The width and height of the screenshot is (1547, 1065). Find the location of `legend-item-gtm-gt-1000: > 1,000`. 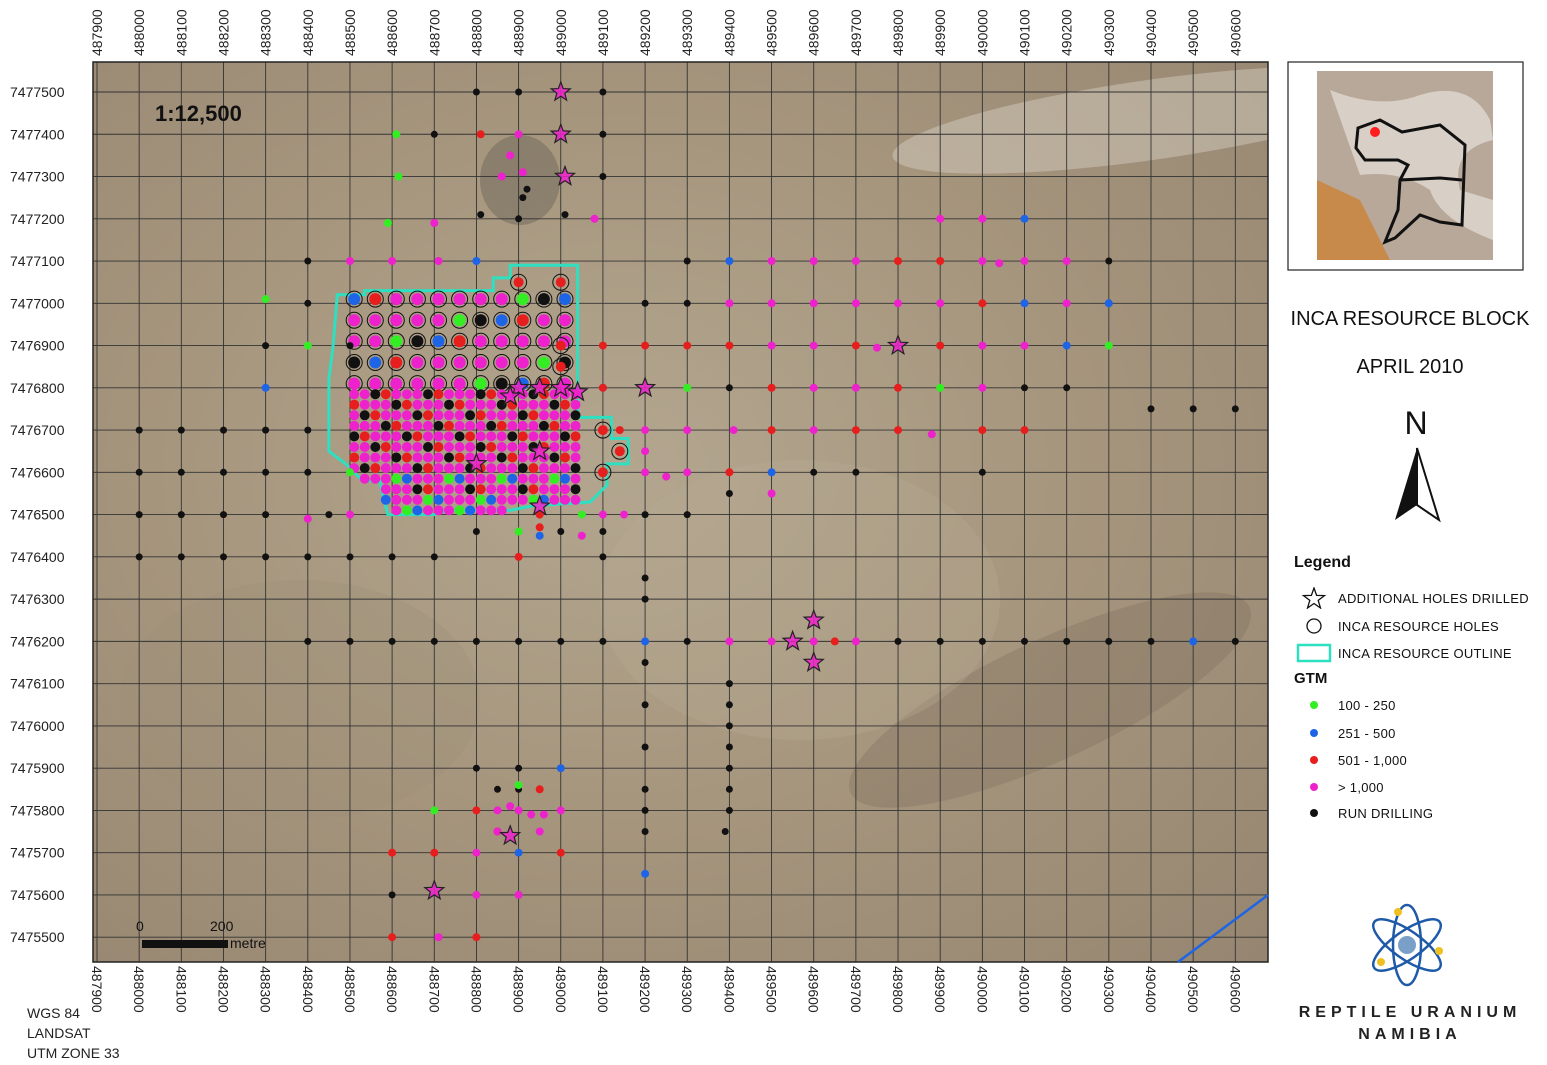

legend-item-gtm-gt-1000: > 1,000 is located at coordinates (1340, 787).